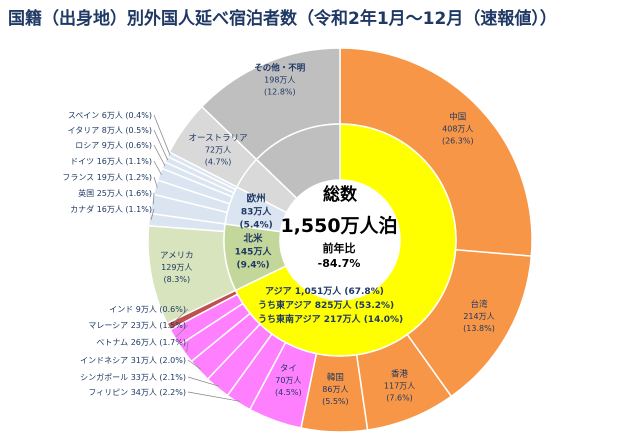 The width and height of the screenshot is (637, 441). What do you see at coordinates (141, 342) in the screenshot?
I see `outer-label-8: ベトナム 26万人 (1.7%)` at bounding box center [141, 342].